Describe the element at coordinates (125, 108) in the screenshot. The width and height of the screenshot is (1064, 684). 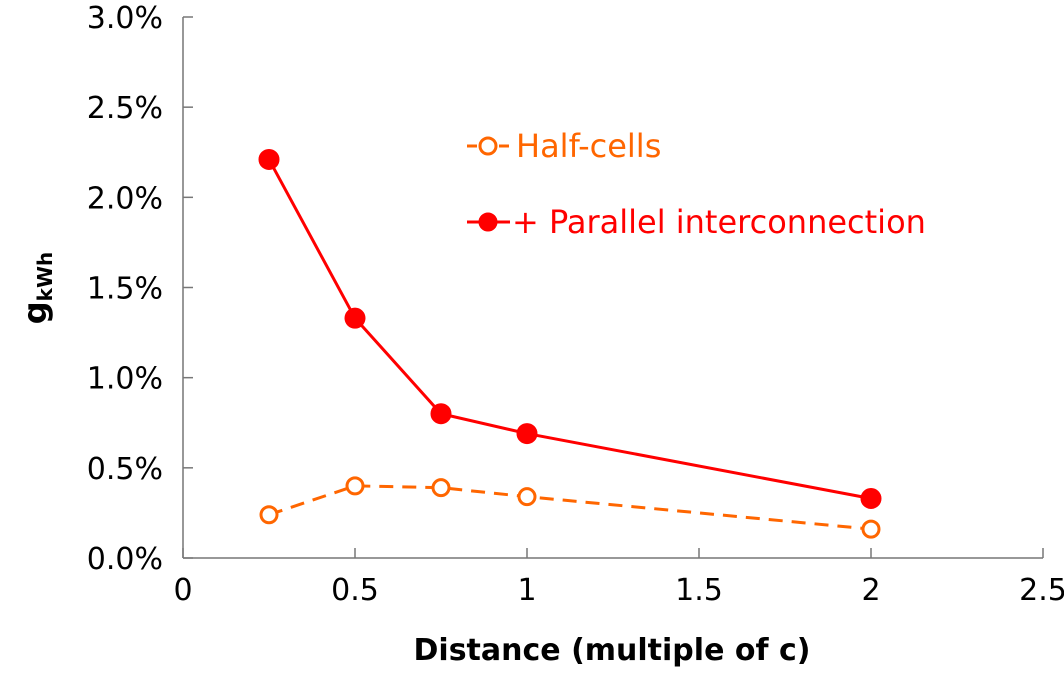
I see `y-tick-label: 2.5%` at that location.